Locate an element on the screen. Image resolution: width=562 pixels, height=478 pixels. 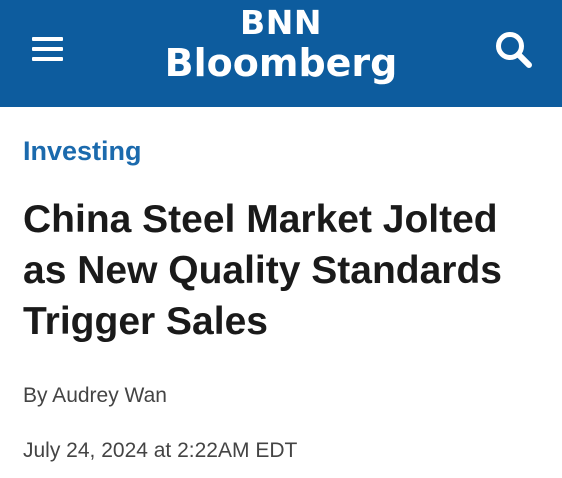
article-date: July 24, 2024 at 2:22AM EDT is located at coordinates (160, 450).